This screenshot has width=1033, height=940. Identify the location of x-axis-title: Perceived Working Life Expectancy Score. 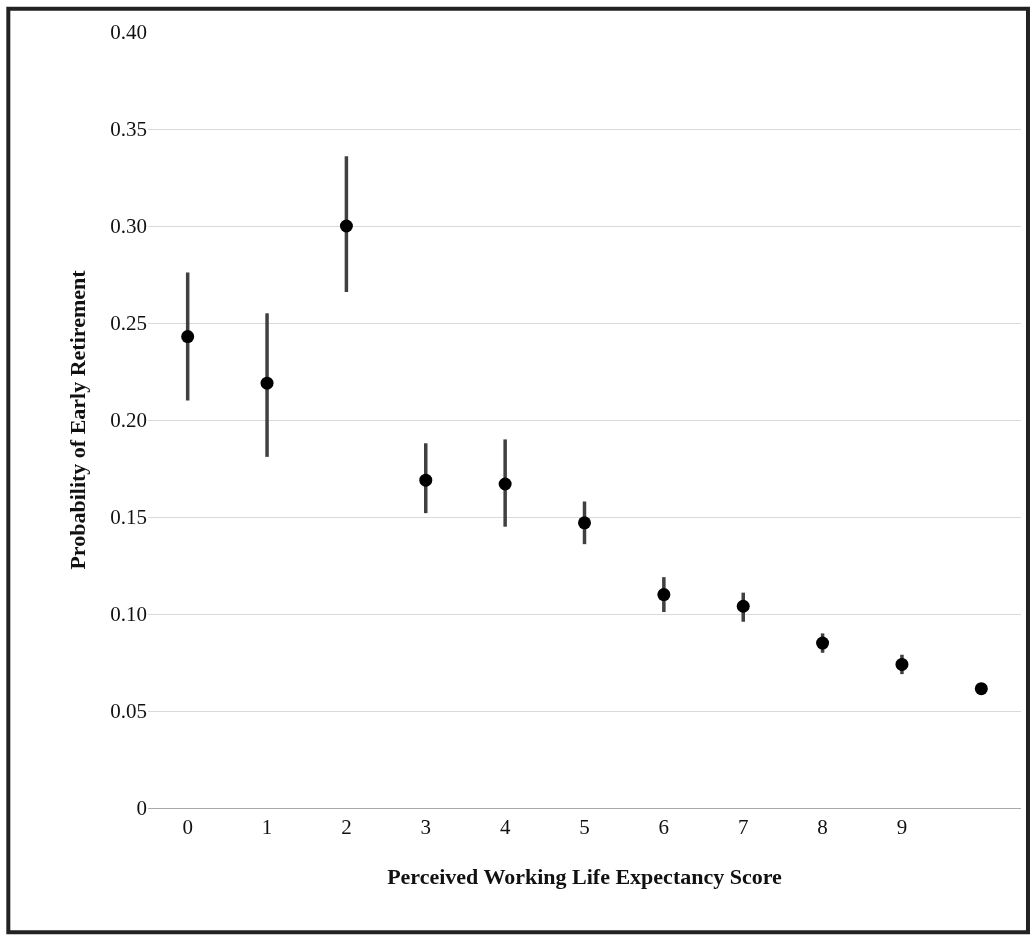
(585, 877).